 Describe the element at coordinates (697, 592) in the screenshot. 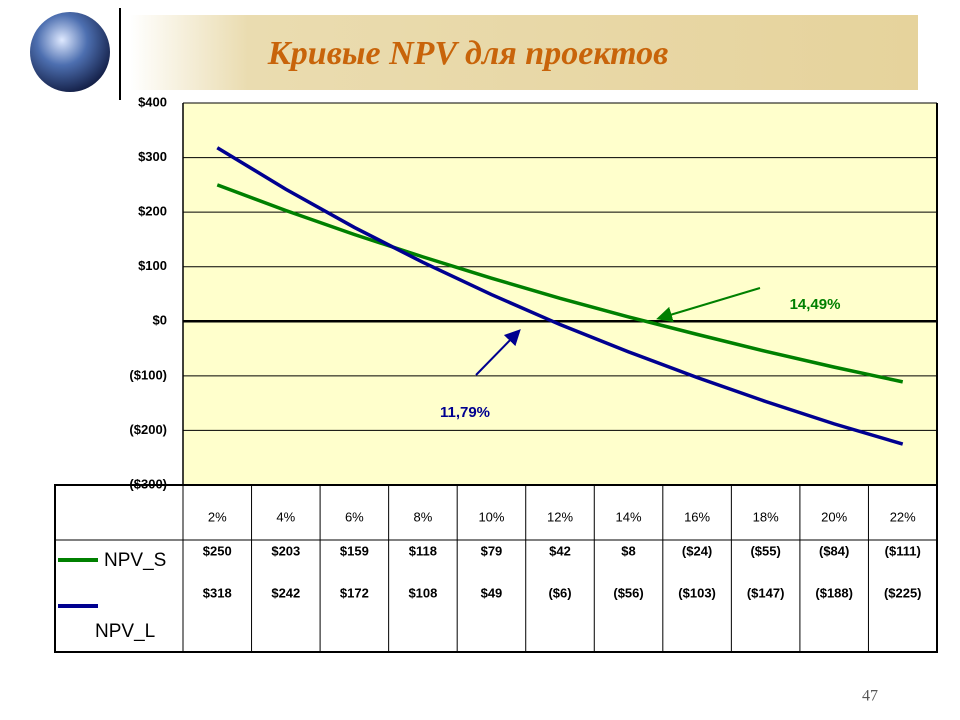

I see `table-cell: ($103)` at that location.